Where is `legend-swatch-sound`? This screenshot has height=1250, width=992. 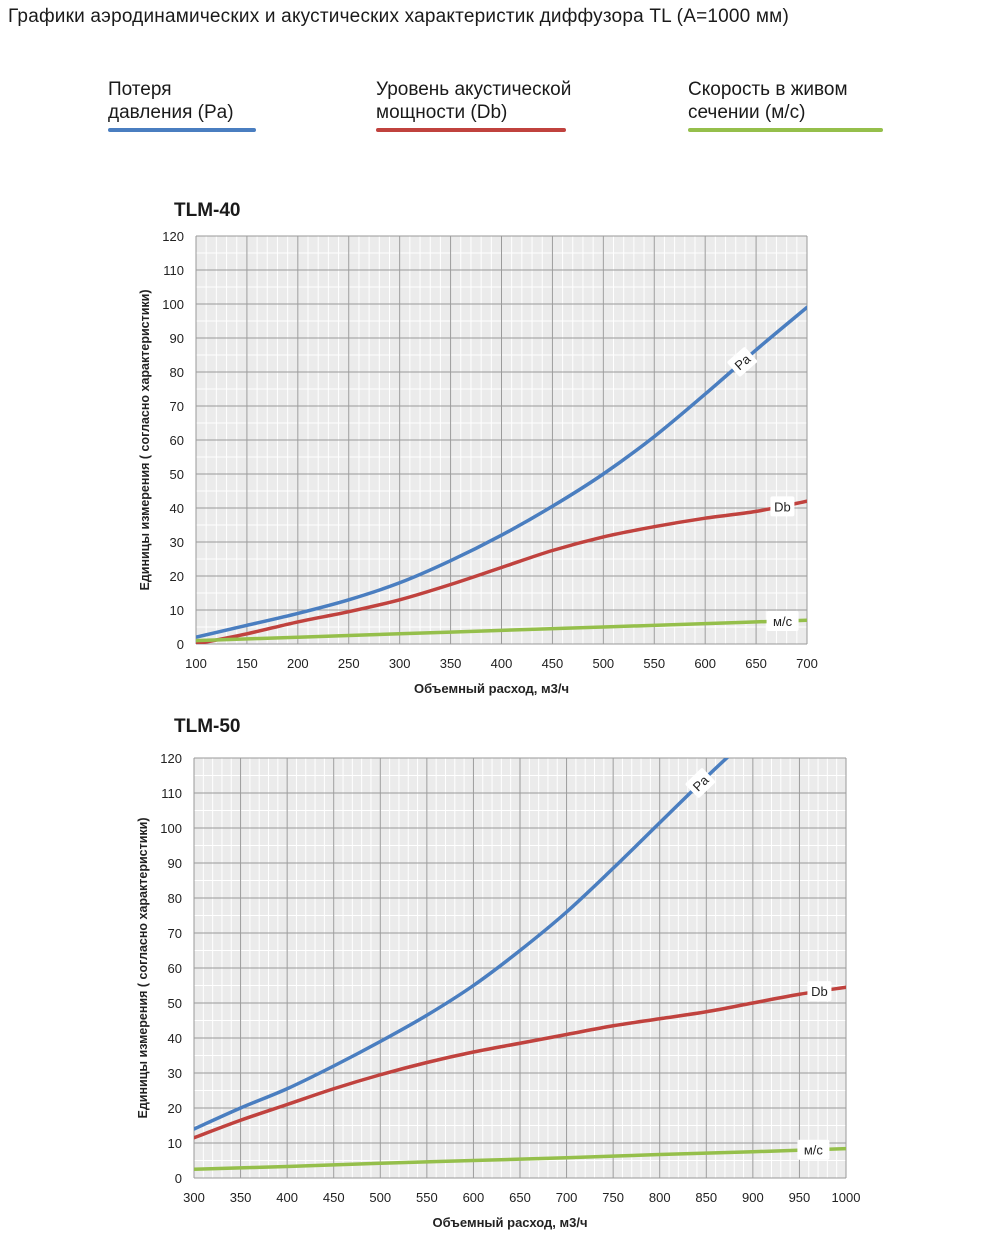
legend-swatch-sound is located at coordinates (471, 130).